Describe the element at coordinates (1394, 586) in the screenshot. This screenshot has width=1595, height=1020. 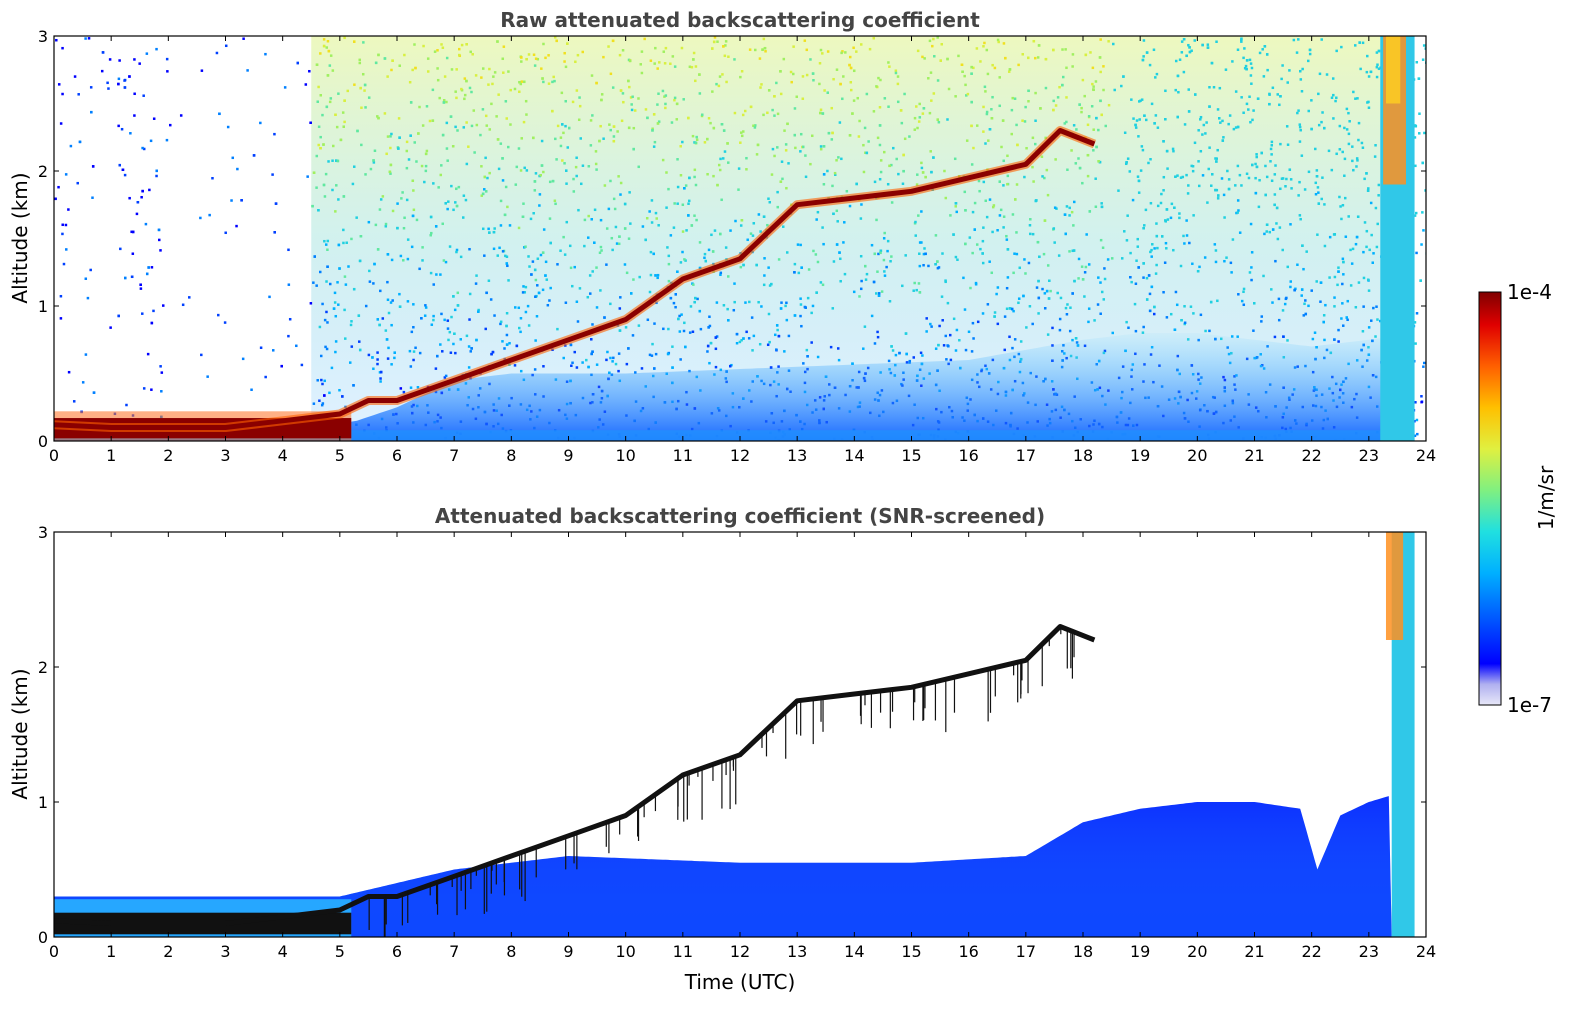
I see `late-cloud-core` at that location.